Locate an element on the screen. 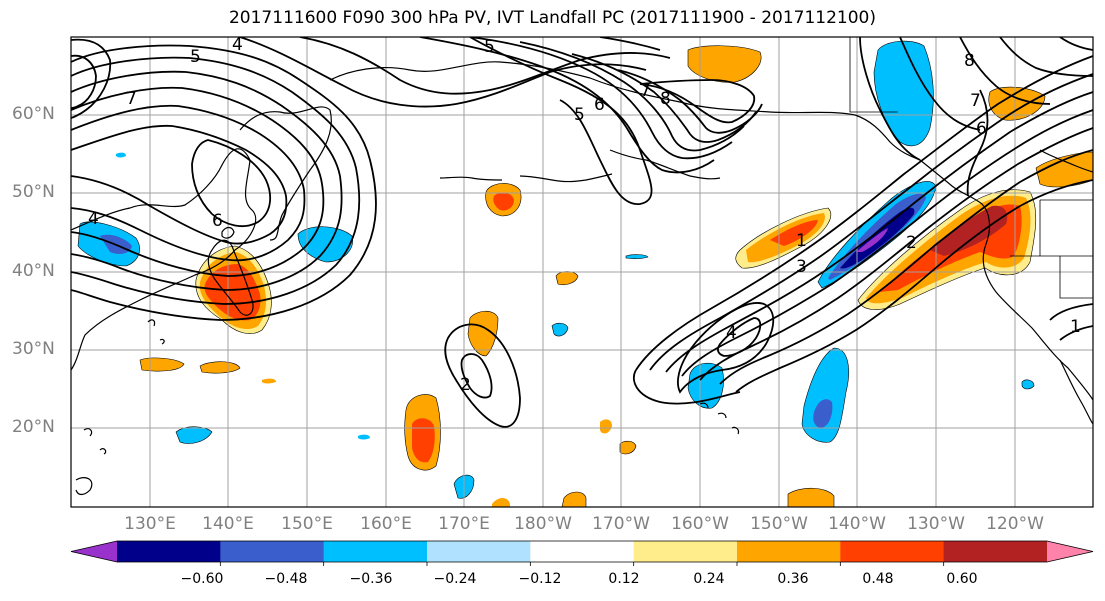  colorbar-label: 0.36 is located at coordinates (793, 579).